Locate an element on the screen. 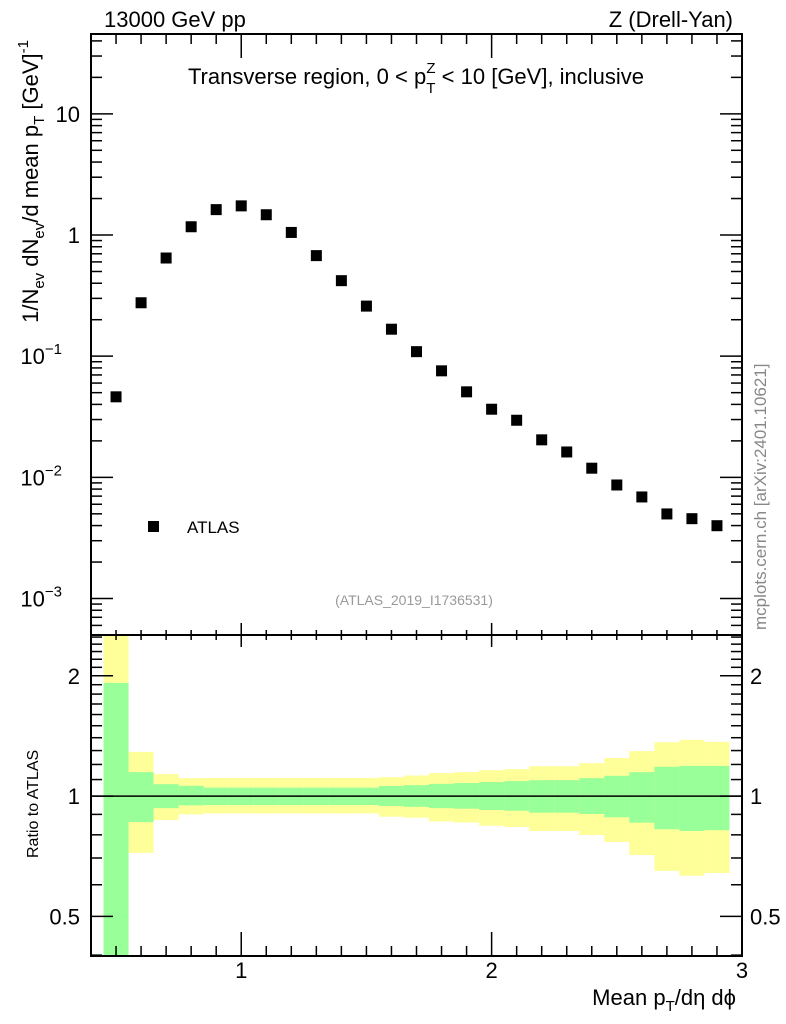 The image size is (786, 1024). ratio-y-tick-label-left: 2 is located at coordinates (74, 676).